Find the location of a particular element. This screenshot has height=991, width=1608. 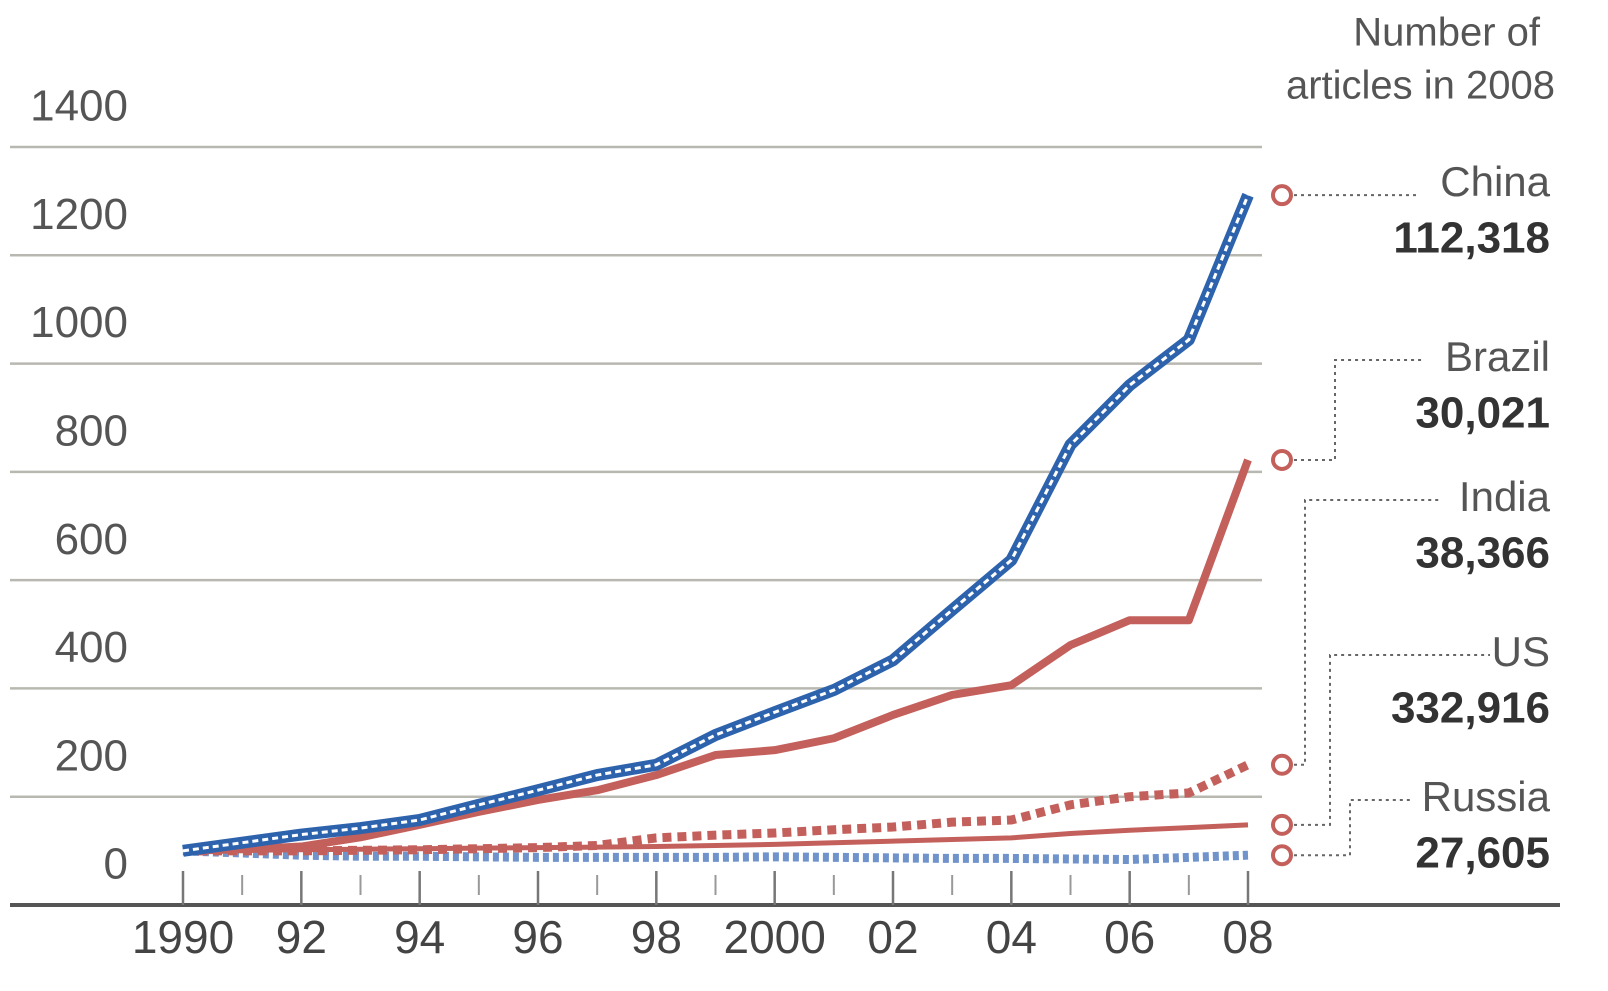

legend-label: India is located at coordinates (1505, 496).